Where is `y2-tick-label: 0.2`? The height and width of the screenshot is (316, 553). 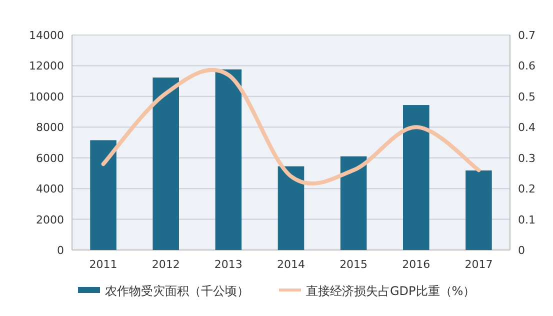 y2-tick-label: 0.2 is located at coordinates (527, 189).